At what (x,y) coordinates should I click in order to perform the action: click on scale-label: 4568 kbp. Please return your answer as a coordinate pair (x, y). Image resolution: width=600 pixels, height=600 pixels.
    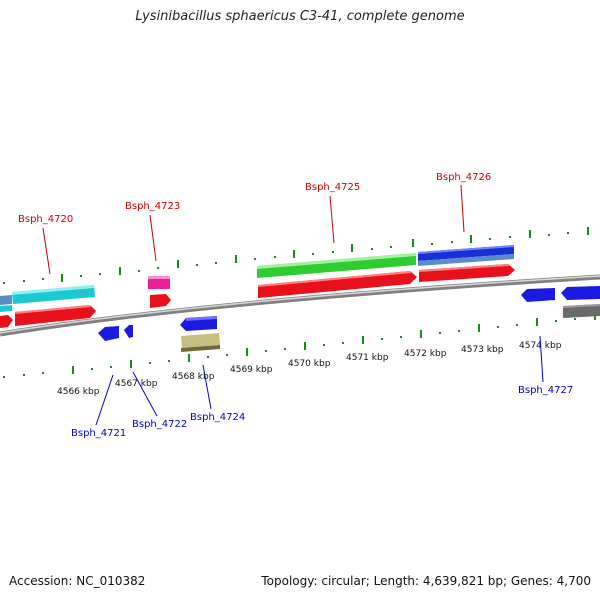
    Looking at the image, I should click on (193, 377).